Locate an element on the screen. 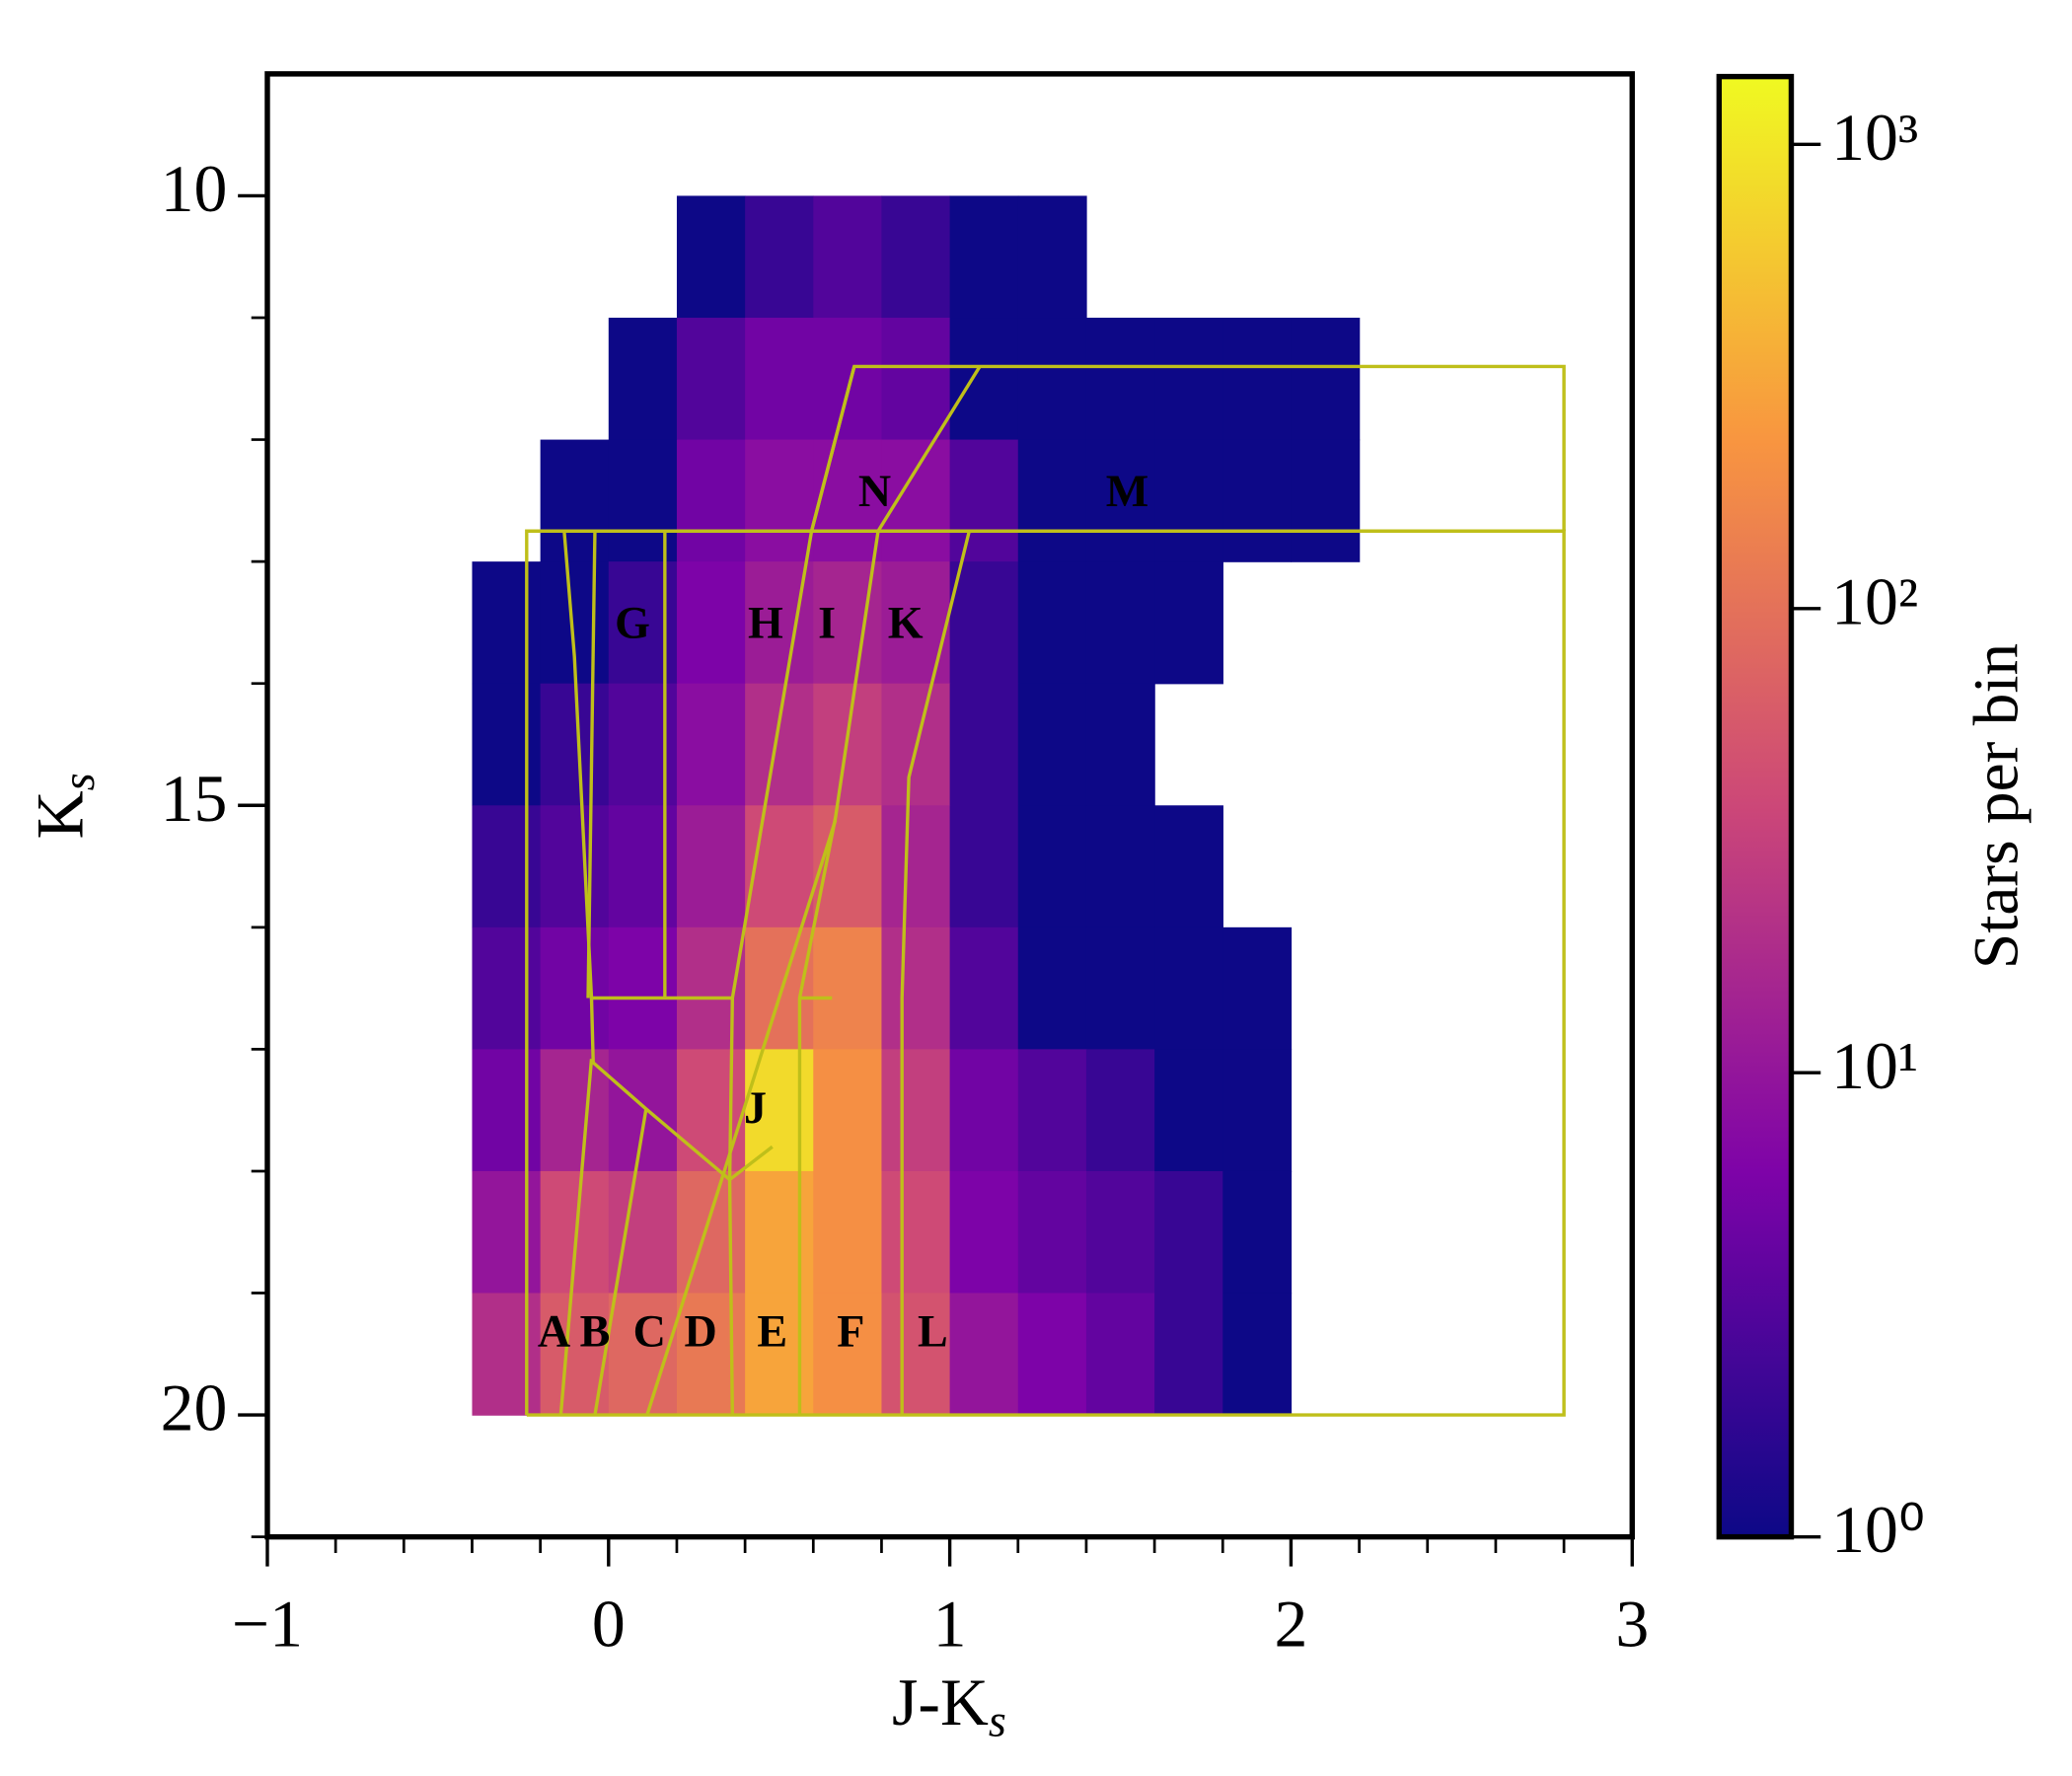 This screenshot has height=1776, width=2072. x-tick-label: 3 is located at coordinates (1632, 1624).